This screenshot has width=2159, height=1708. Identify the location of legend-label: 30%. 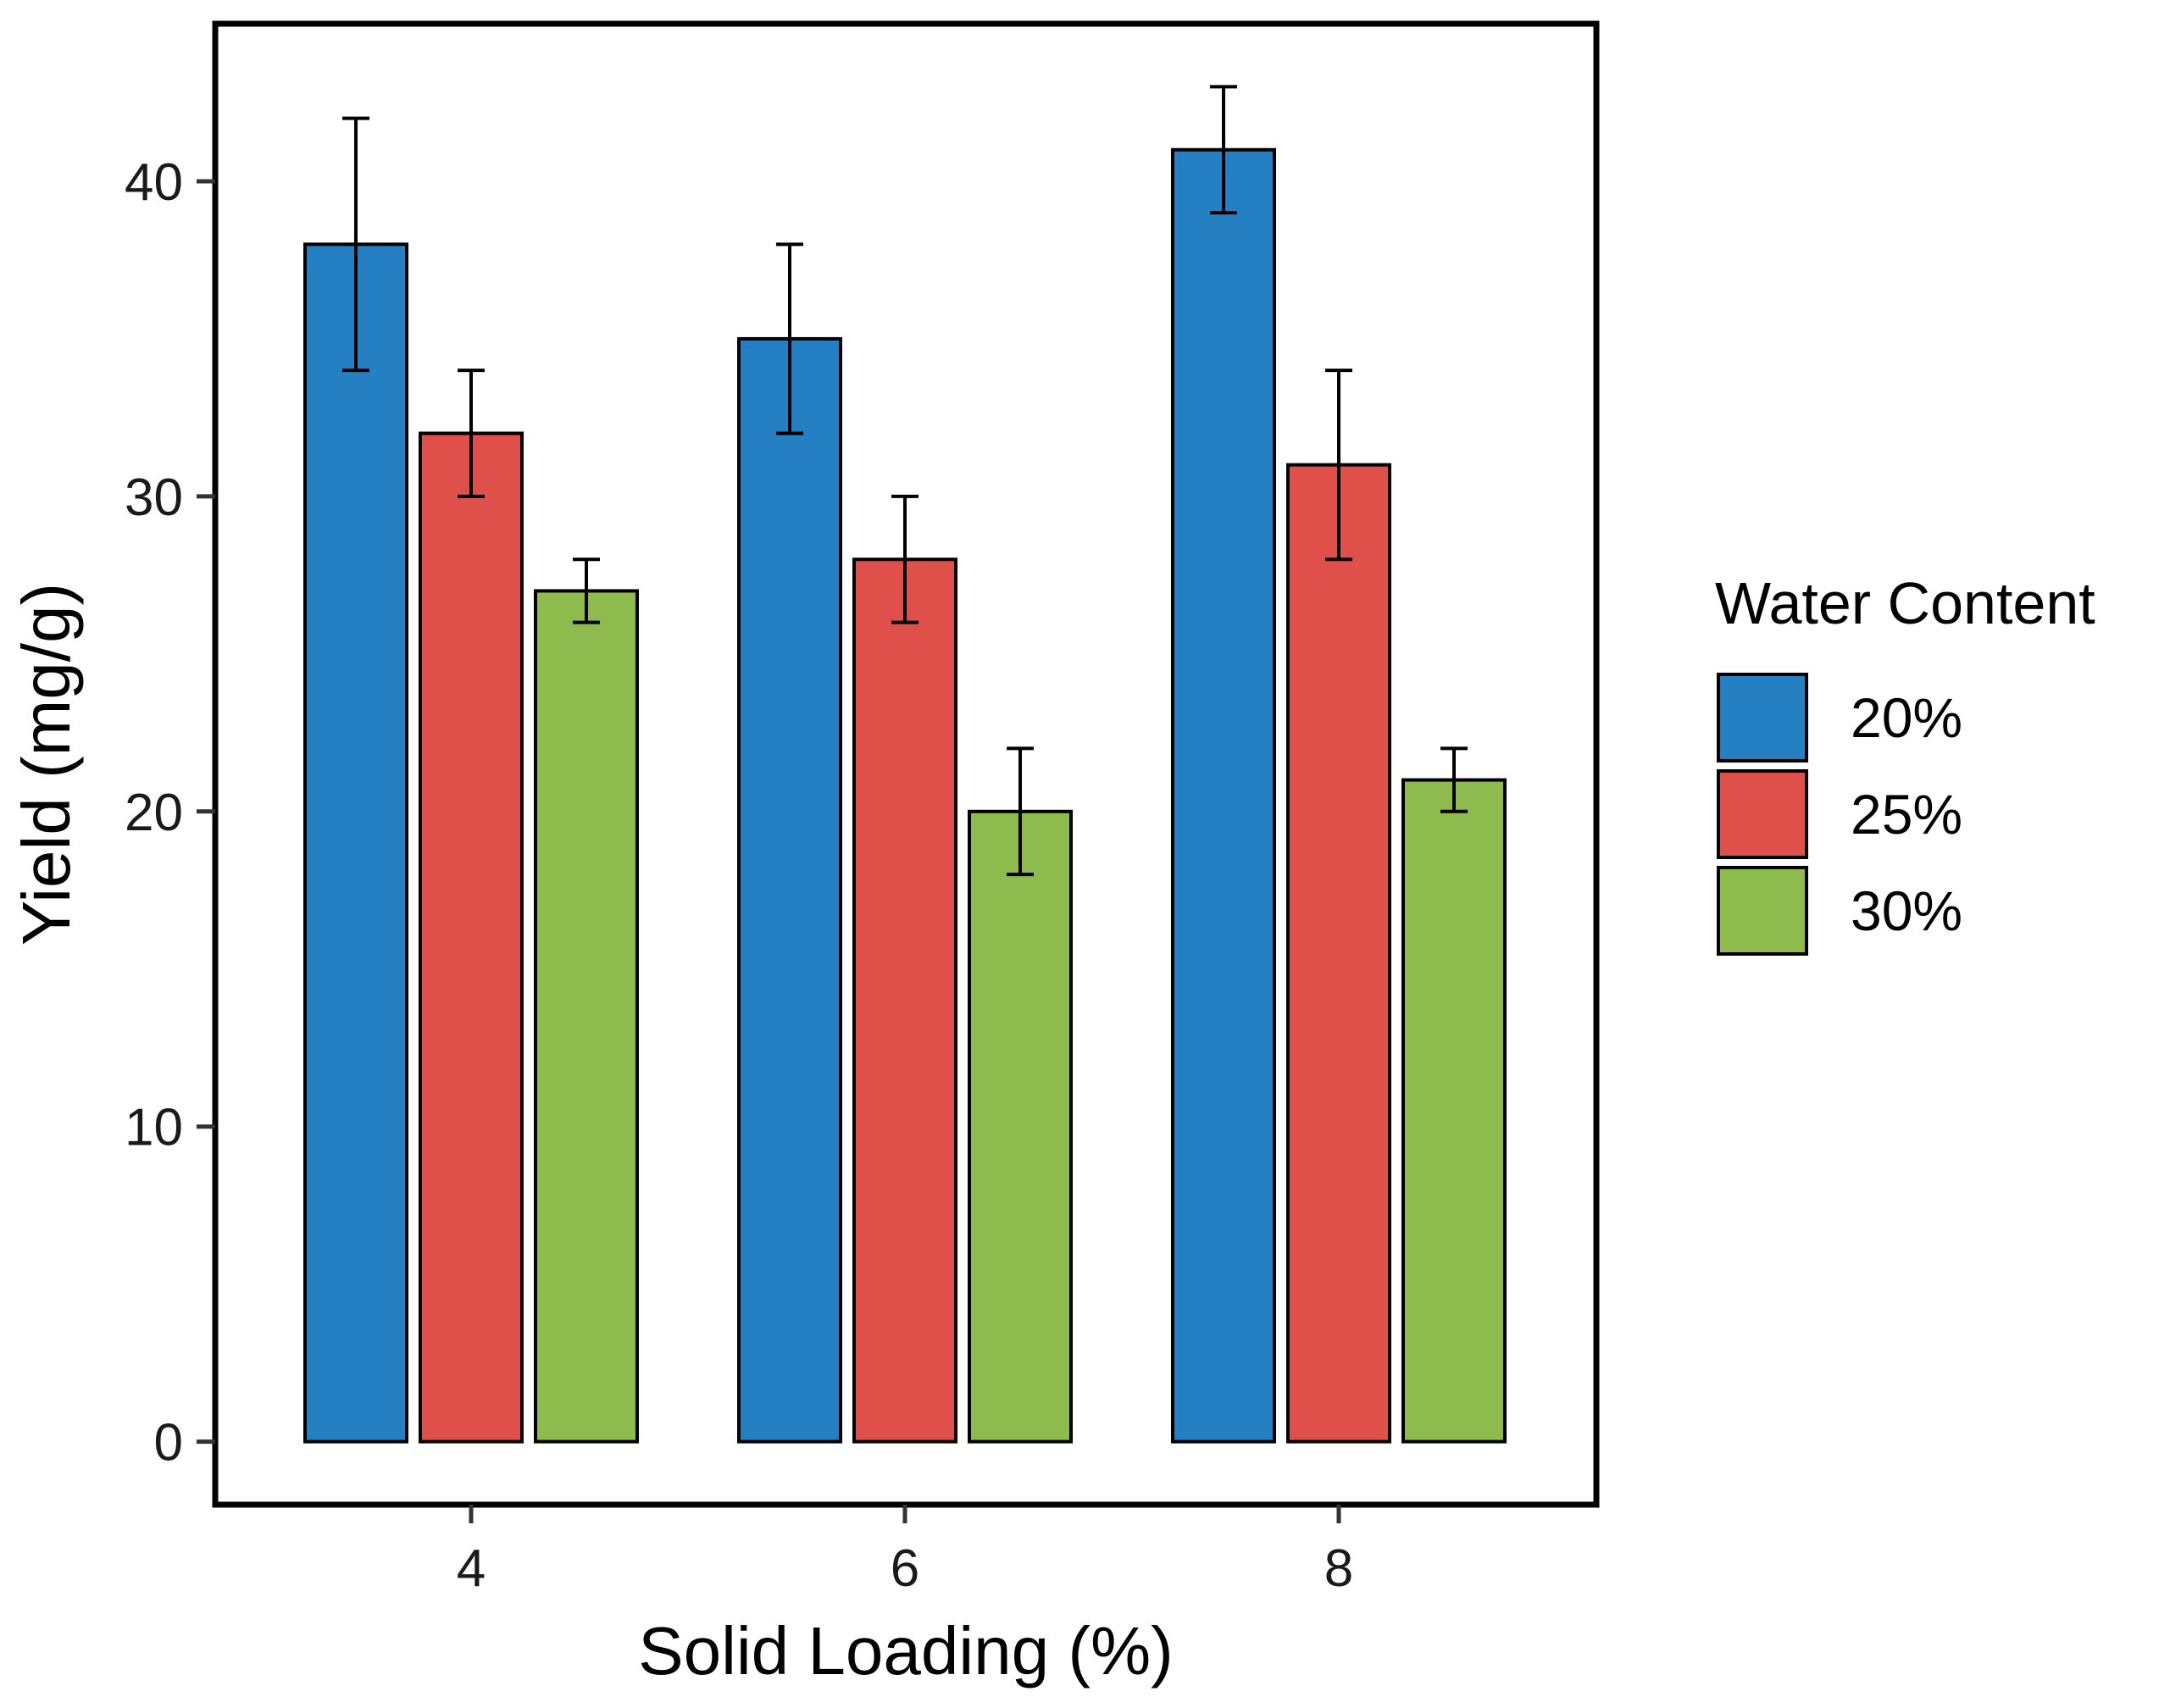
(1906, 910).